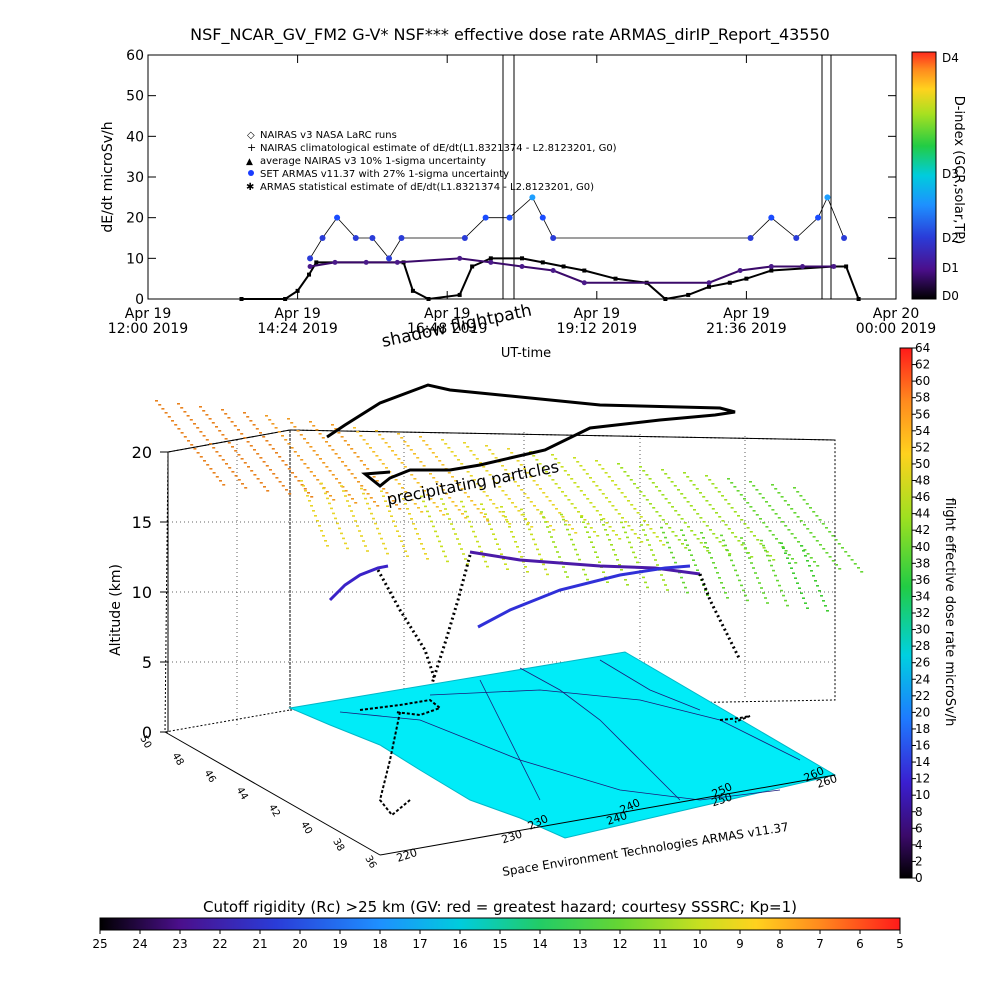 Image resolution: width=1000 pixels, height=1000 pixels. I want to click on dose-colorbar-tick-label: 4, so click(919, 845).